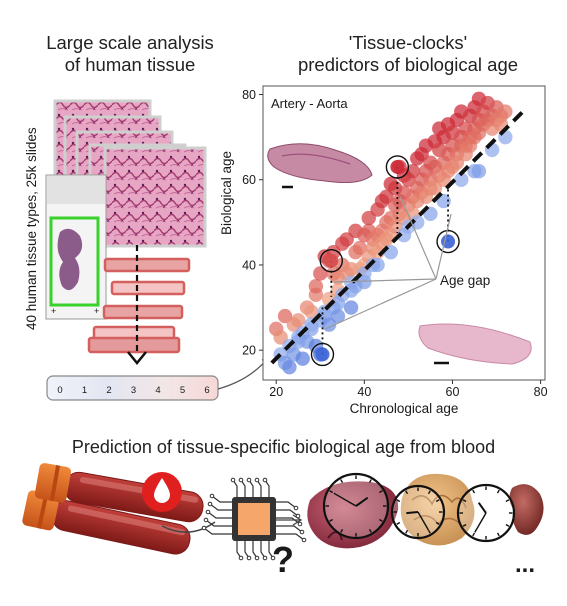 The image size is (567, 606). I want to click on embedding-value: 0, so click(59, 390).